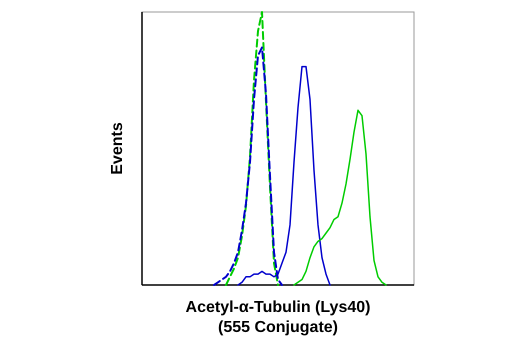  Describe the element at coordinates (117, 148) in the screenshot. I see `y-axis-title: Events` at that location.